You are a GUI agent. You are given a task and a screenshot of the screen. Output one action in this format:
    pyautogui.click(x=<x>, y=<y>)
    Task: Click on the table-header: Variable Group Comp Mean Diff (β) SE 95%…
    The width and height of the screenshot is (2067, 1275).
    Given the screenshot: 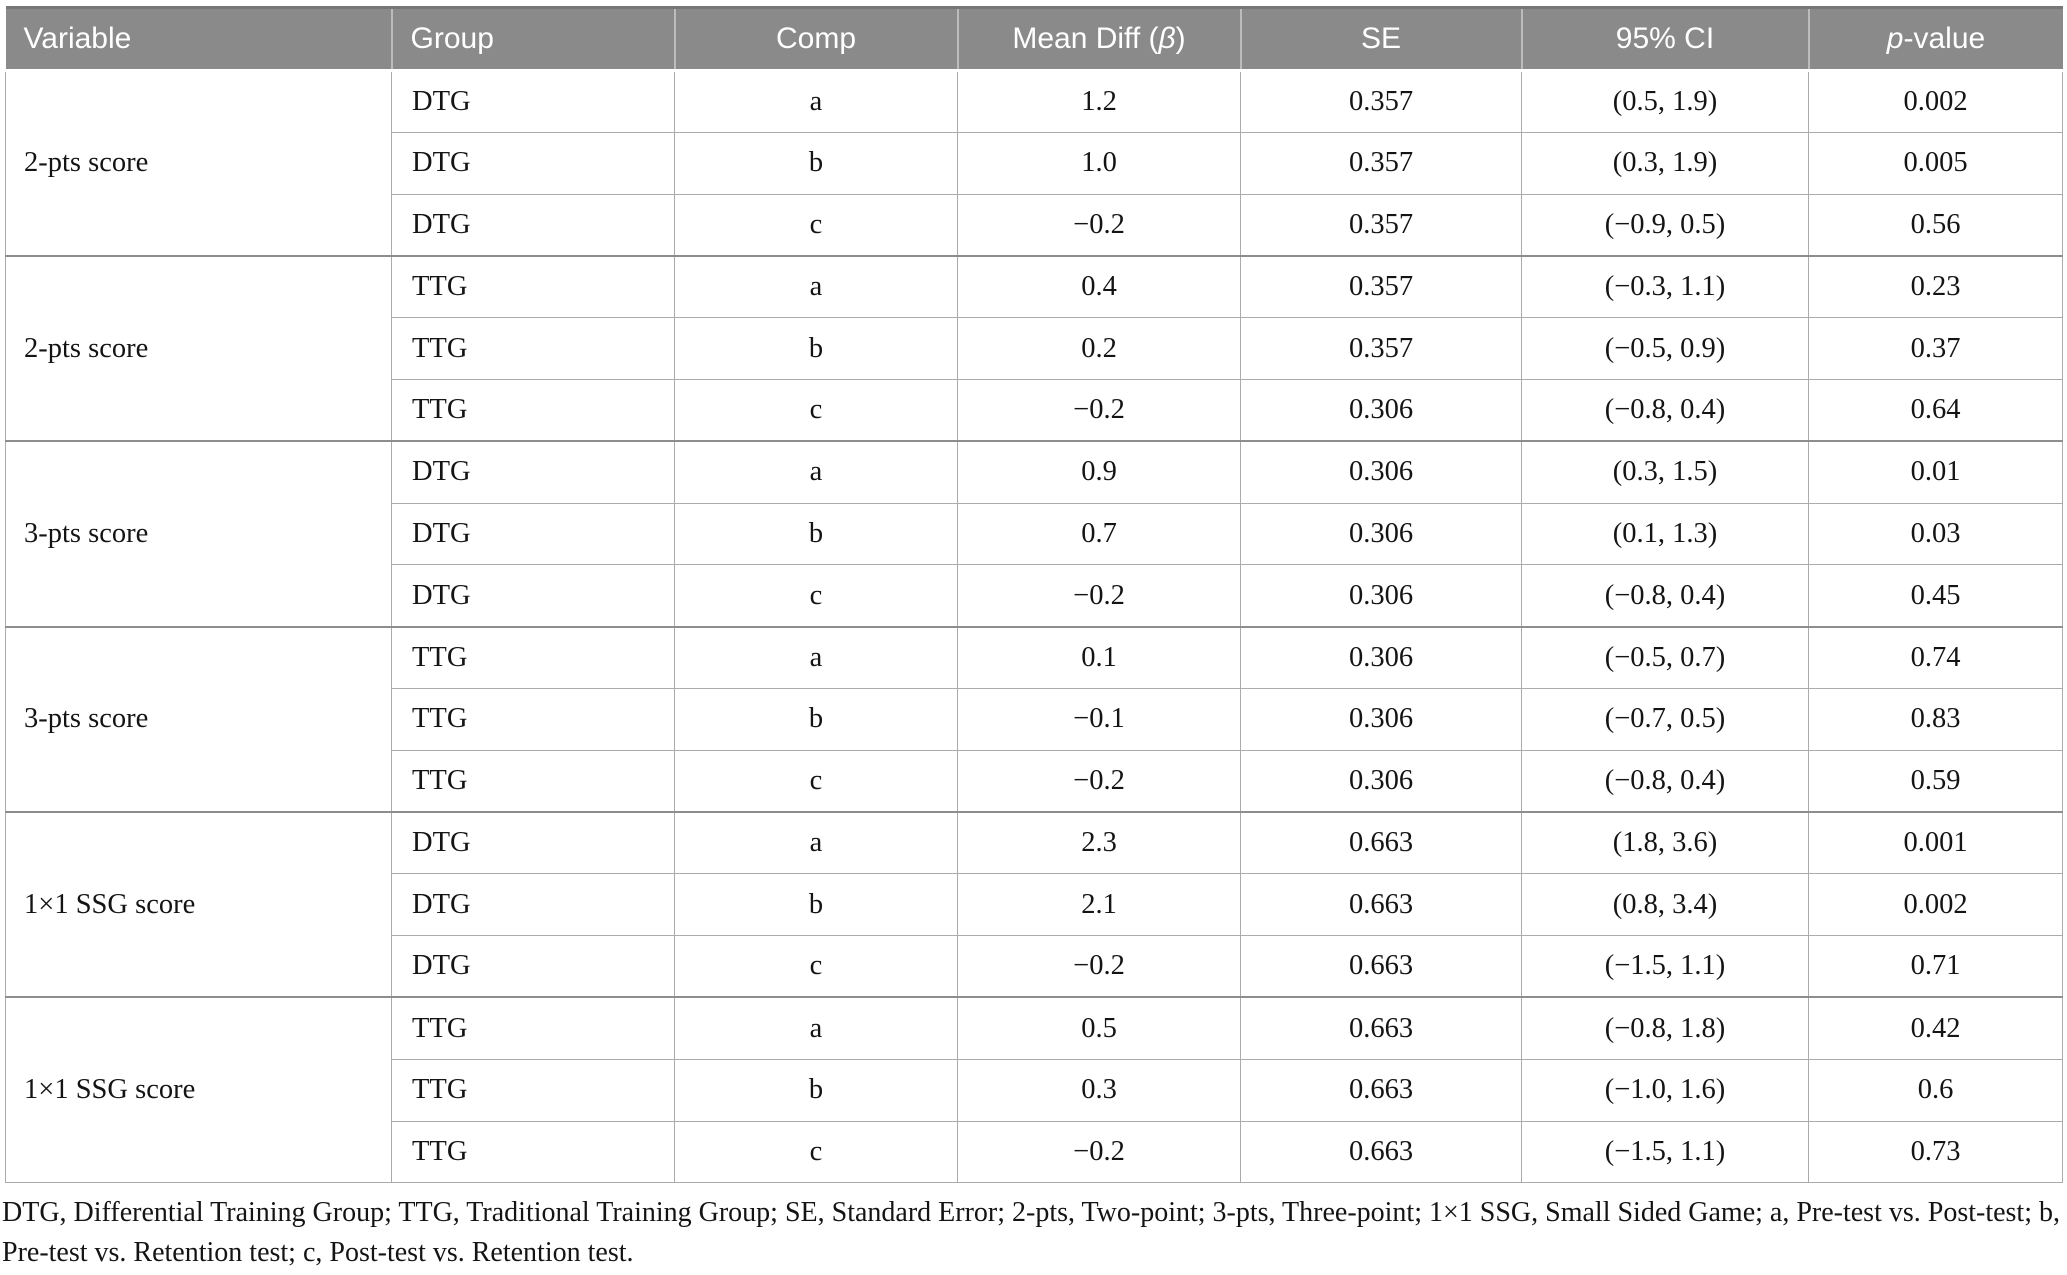 What is the action you would take?
    pyautogui.click(x=1034, y=39)
    